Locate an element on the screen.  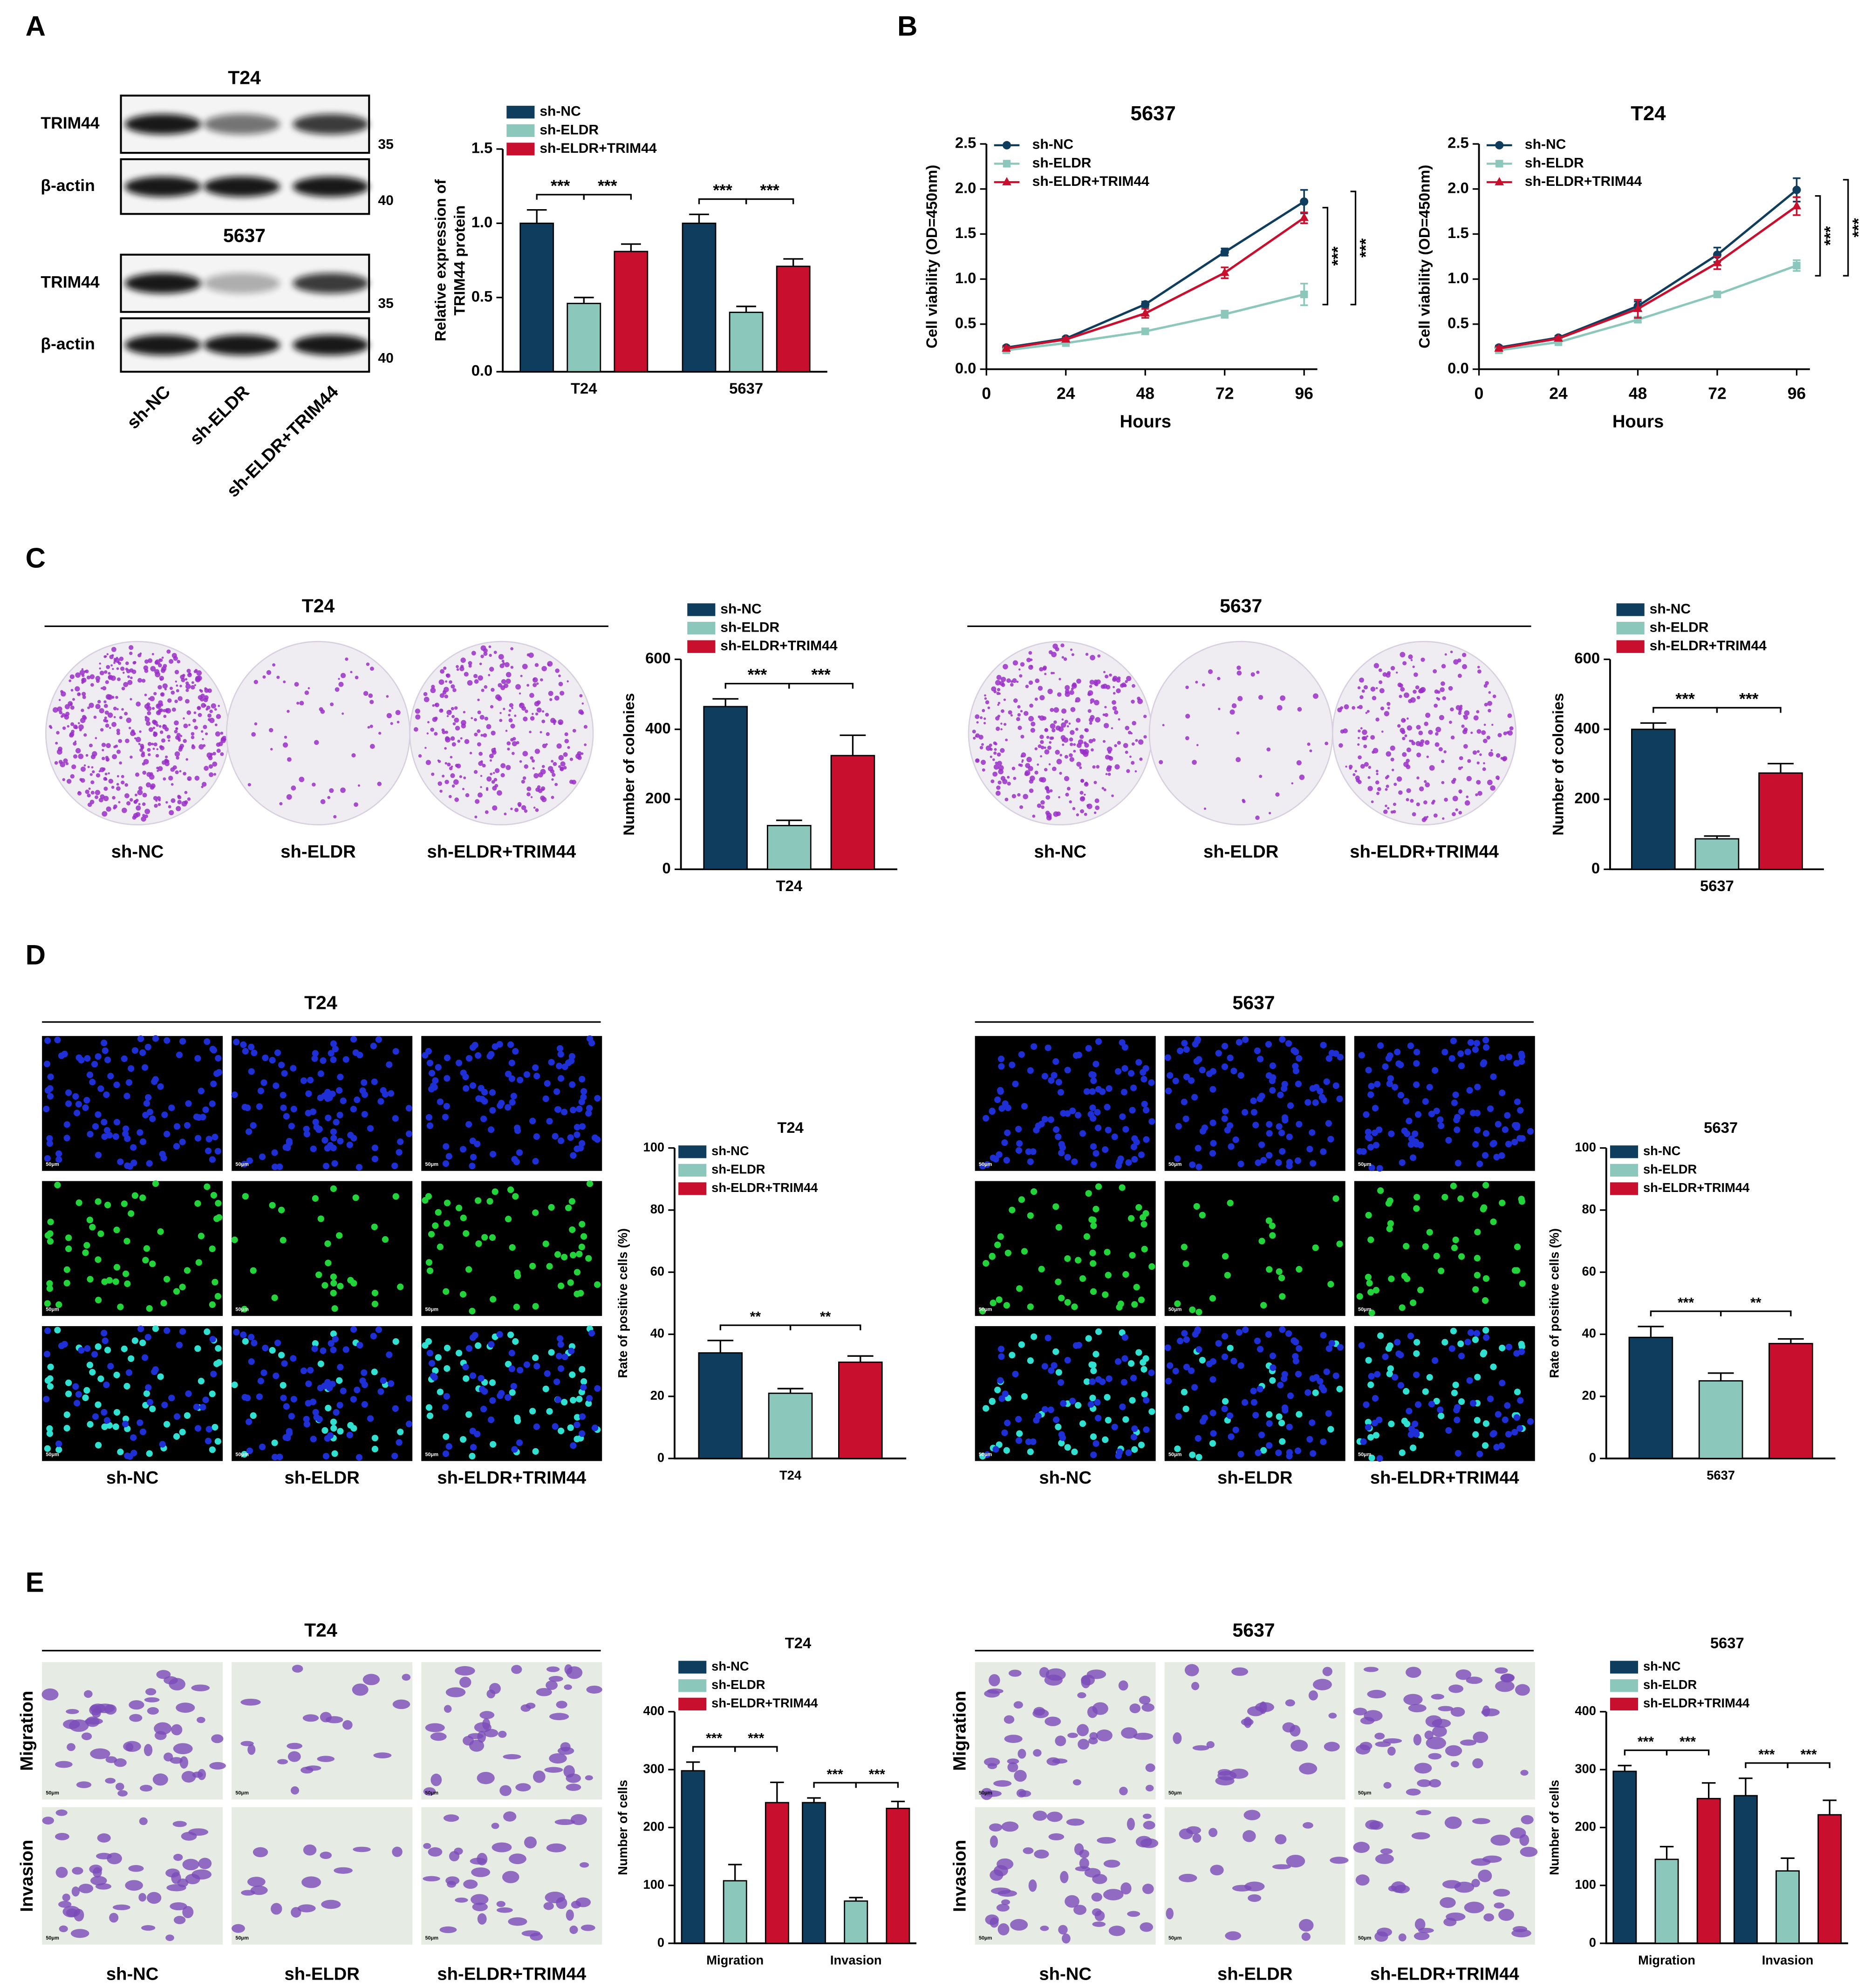
scale-bar-label: 50μm is located at coordinates (52, 1938).